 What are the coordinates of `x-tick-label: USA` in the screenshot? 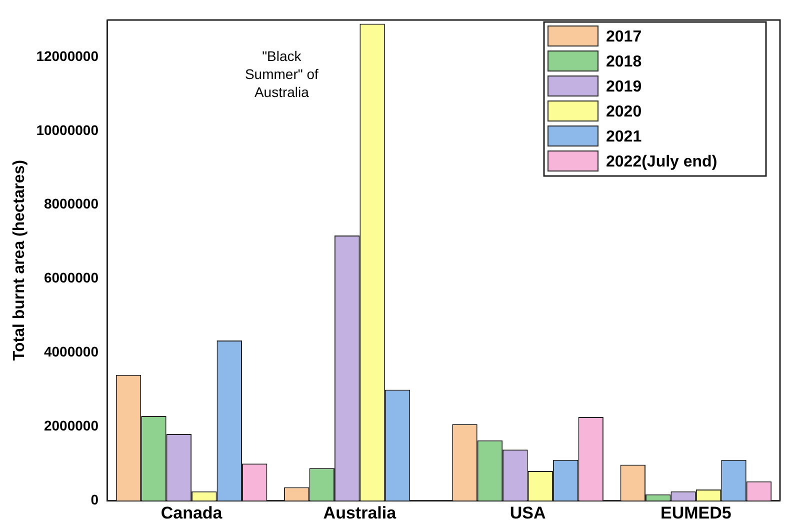 It's located at (528, 512).